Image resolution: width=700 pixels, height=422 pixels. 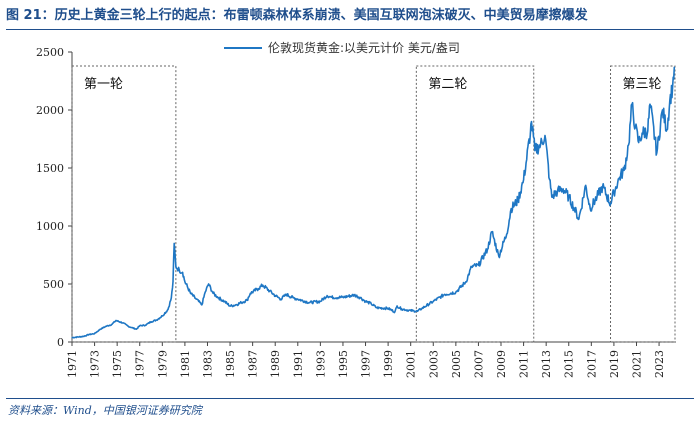 What do you see at coordinates (569, 364) in the screenshot?
I see `x-tick-label: 2015` at bounding box center [569, 364].